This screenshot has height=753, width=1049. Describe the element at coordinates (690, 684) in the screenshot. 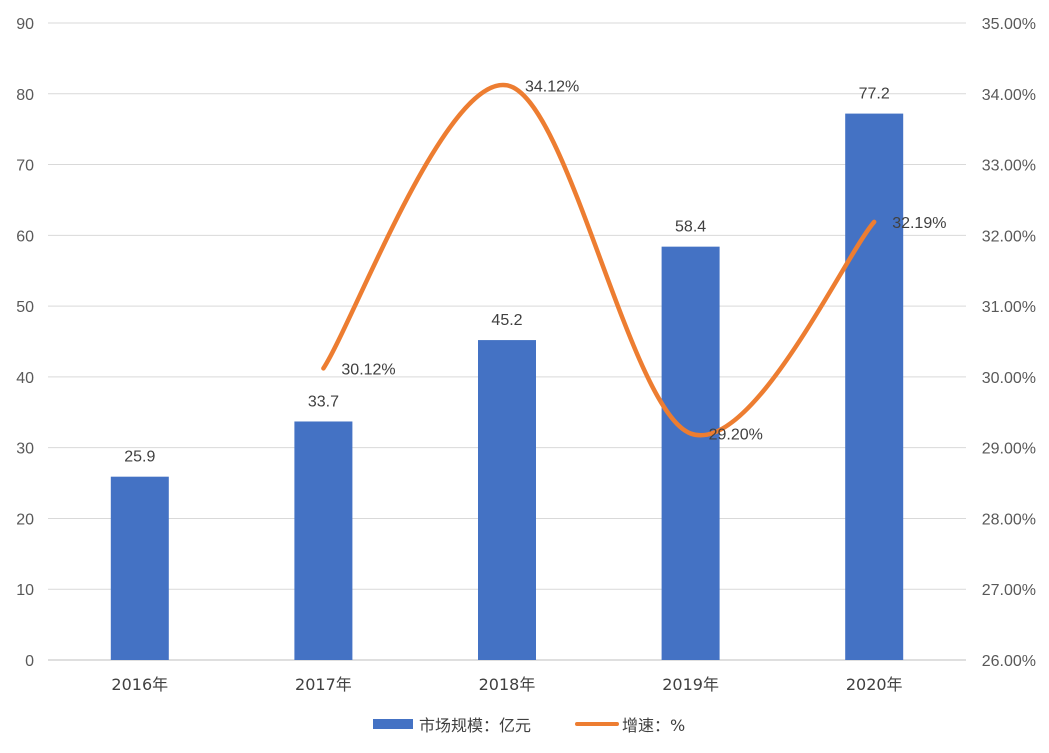

I see `x-axis-tick-label: 2019年` at that location.